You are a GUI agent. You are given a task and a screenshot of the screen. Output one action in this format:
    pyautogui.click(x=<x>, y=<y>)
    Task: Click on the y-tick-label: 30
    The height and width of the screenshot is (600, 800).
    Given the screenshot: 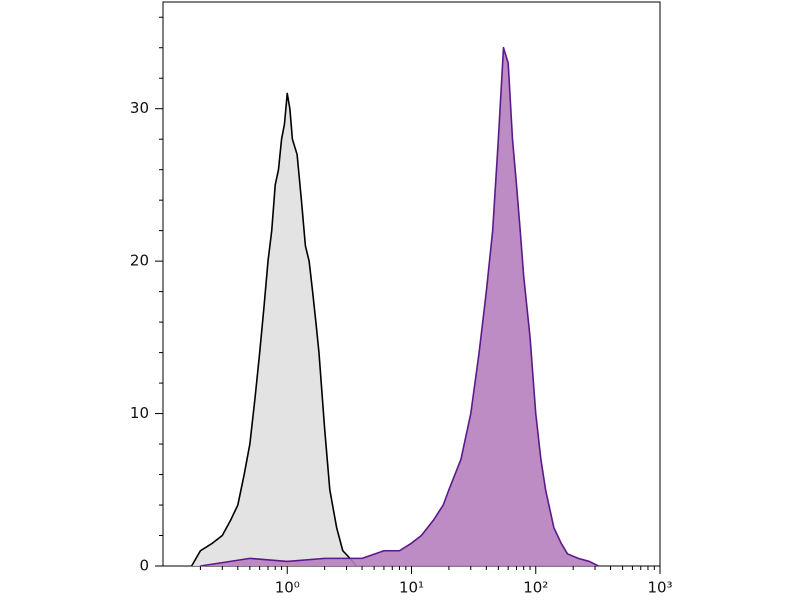 What is the action you would take?
    pyautogui.click(x=139, y=108)
    